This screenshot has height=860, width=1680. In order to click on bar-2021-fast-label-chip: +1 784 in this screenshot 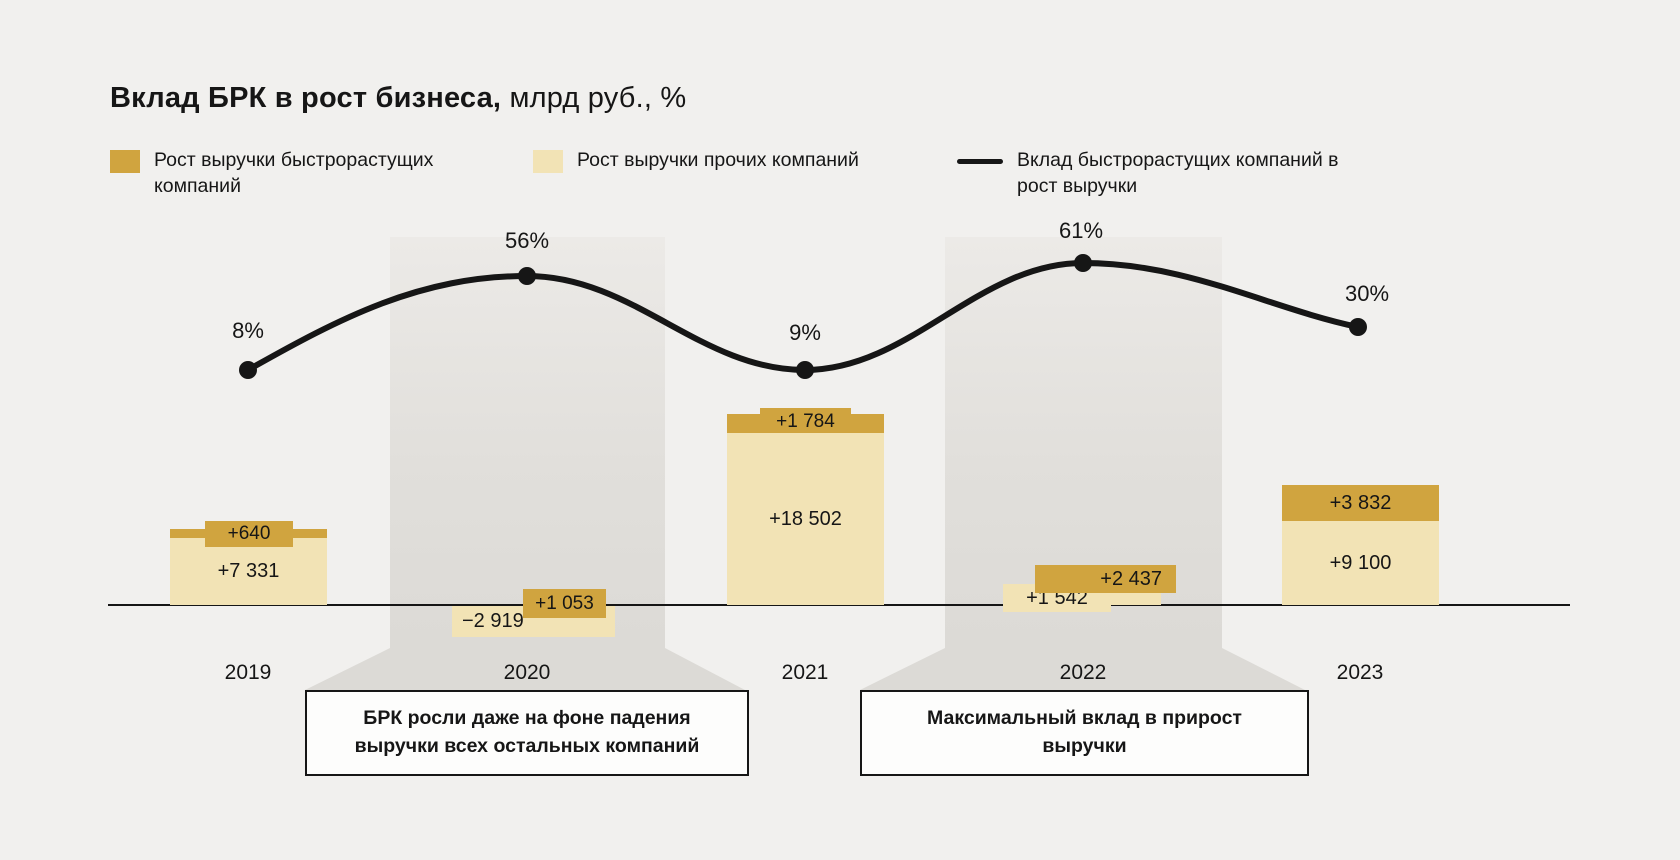, I will do `click(805, 422)`.